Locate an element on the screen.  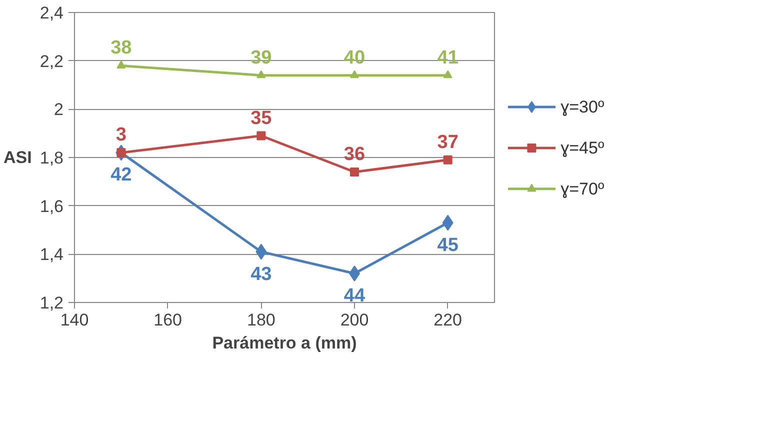
x-tick-label: 200 is located at coordinates (354, 320).